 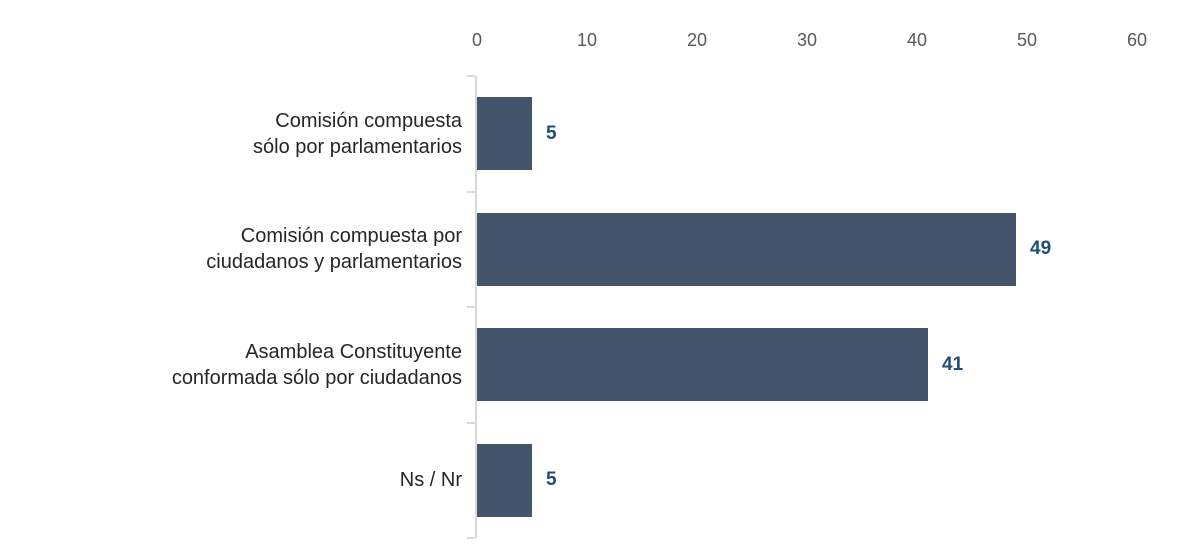 What do you see at coordinates (476, 307) in the screenshot?
I see `y-axis-line` at bounding box center [476, 307].